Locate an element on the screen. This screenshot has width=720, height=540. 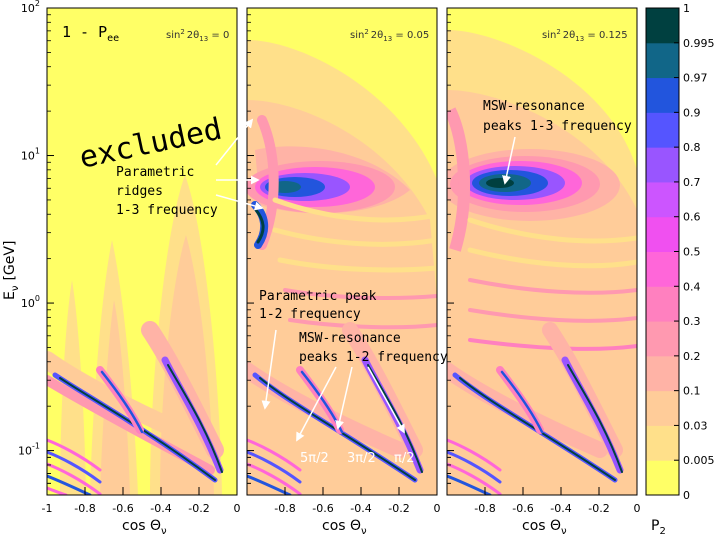
panel-2-header: sin2 2θ13 = 0.05 is located at coordinates (389, 35).